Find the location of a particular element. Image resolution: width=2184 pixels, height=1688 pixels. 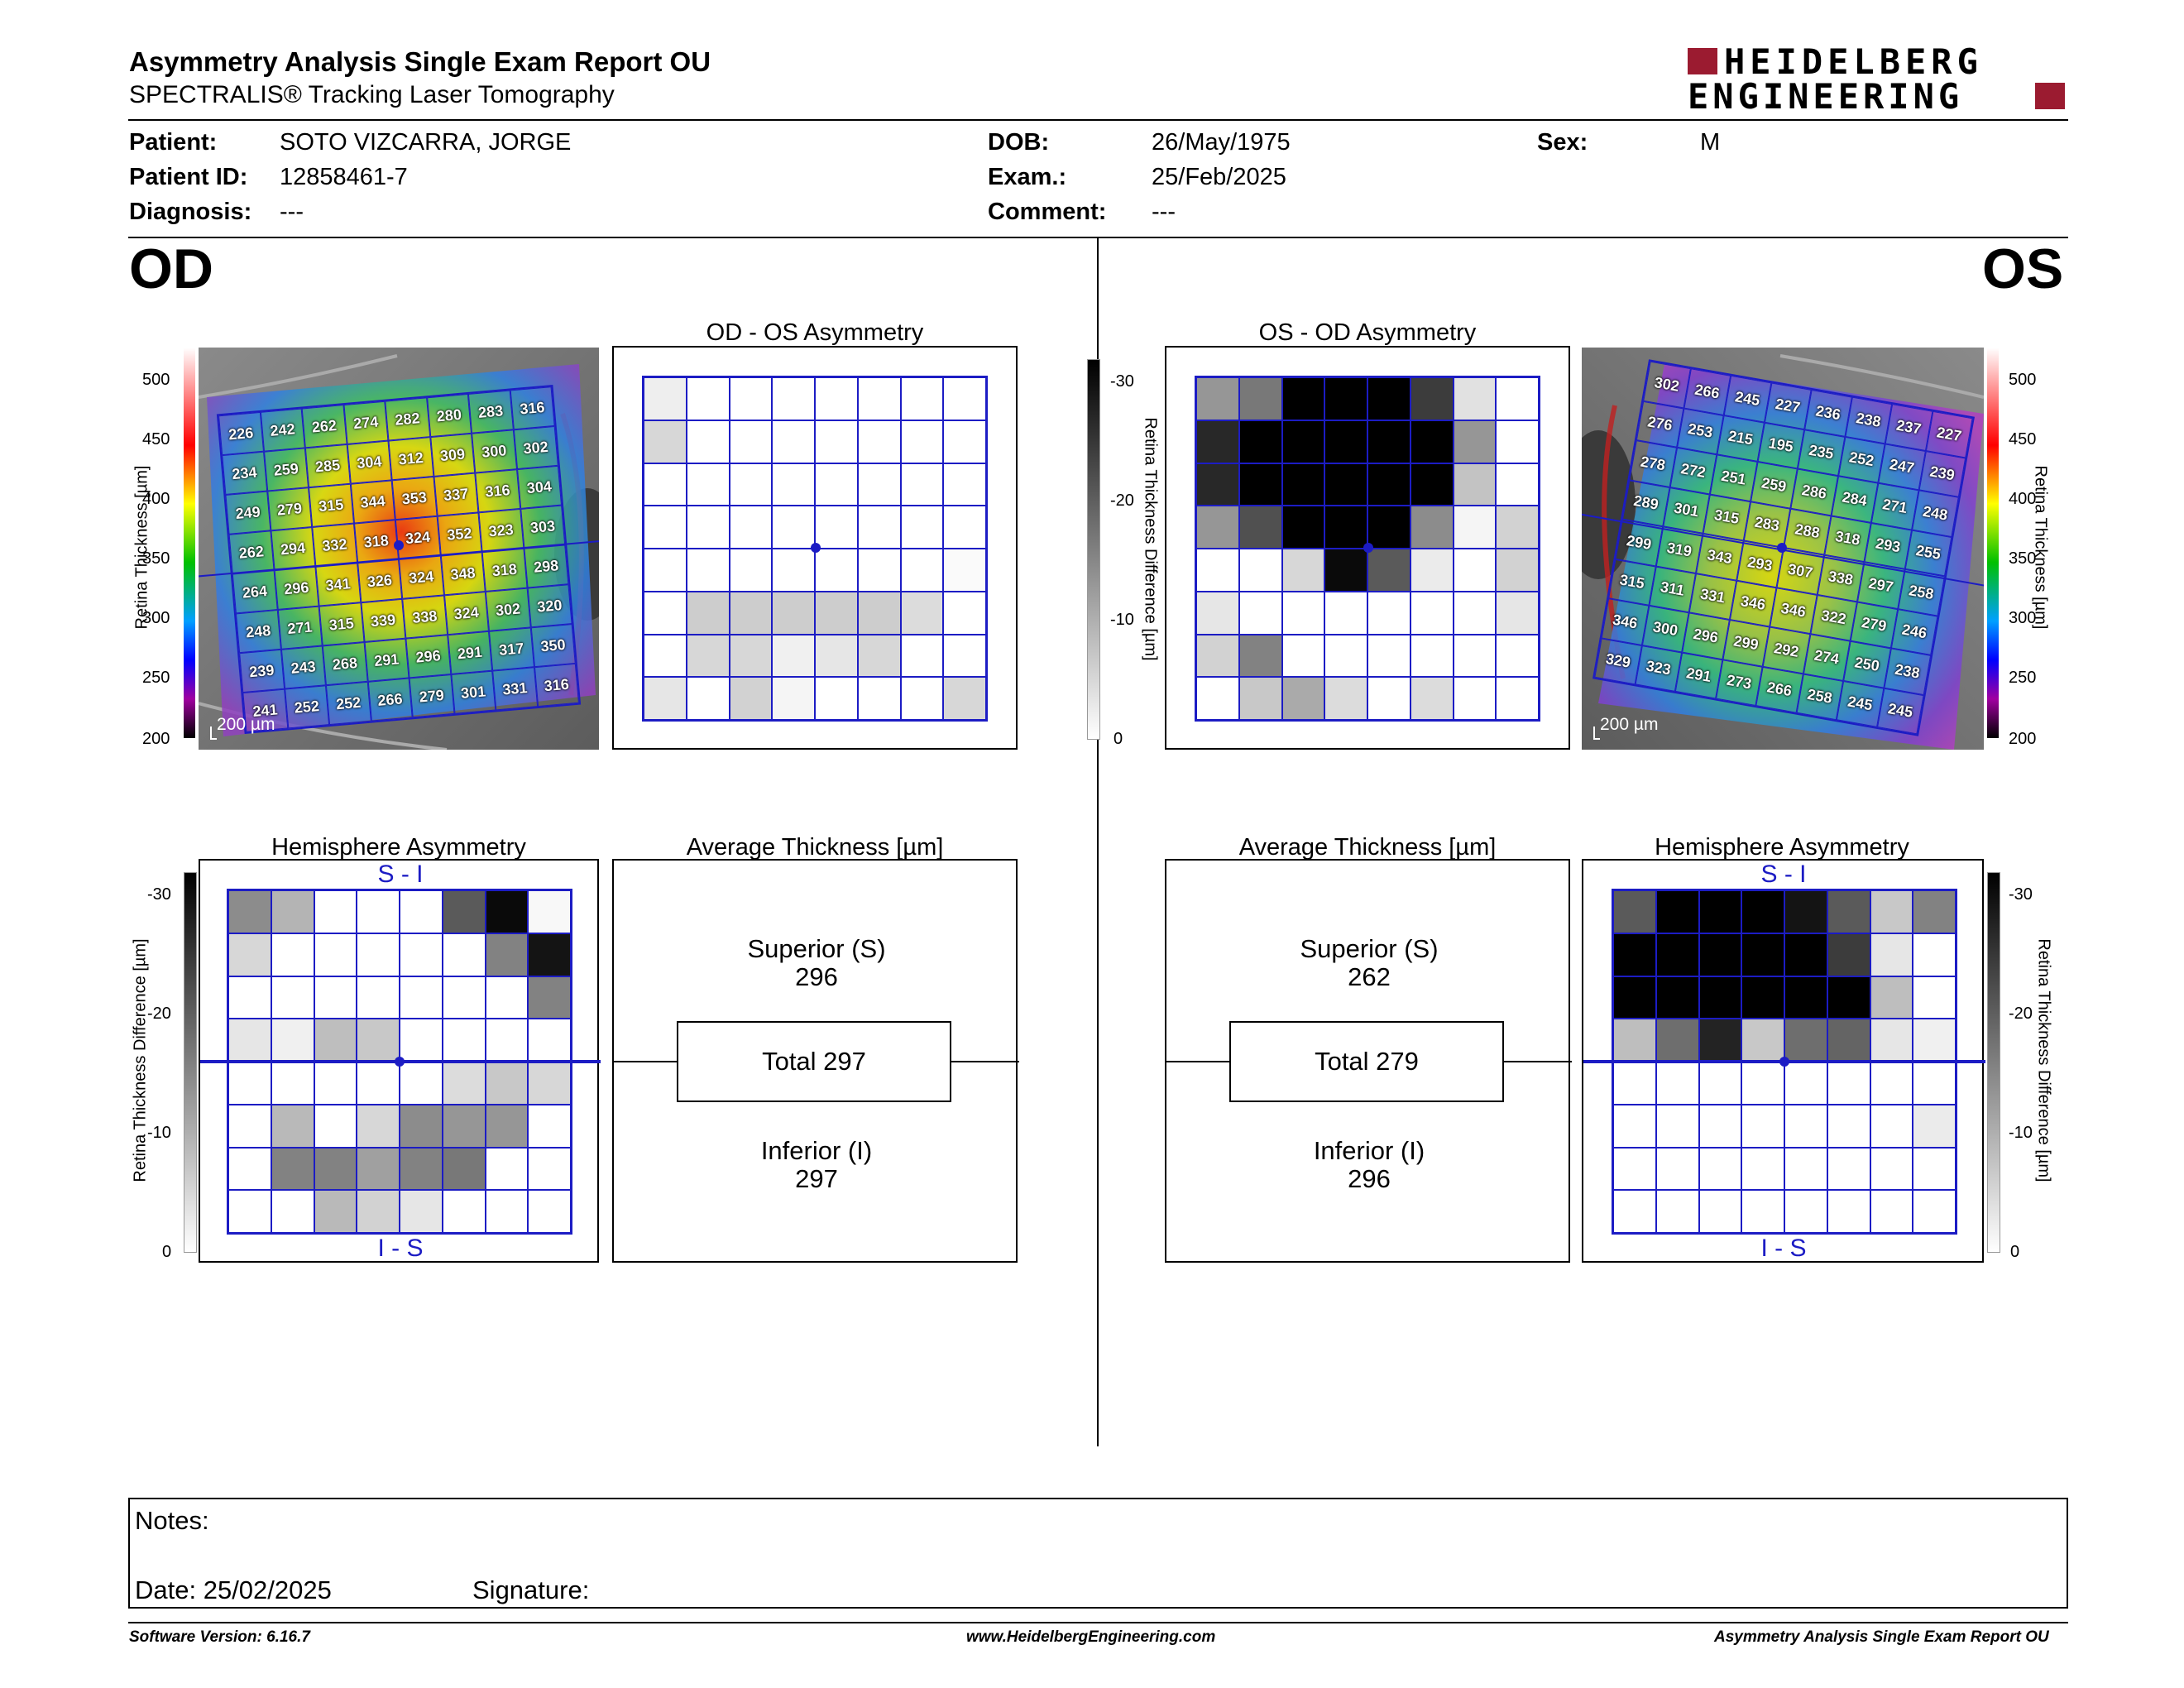

od-inferior-value: 297 is located at coordinates (816, 1178).